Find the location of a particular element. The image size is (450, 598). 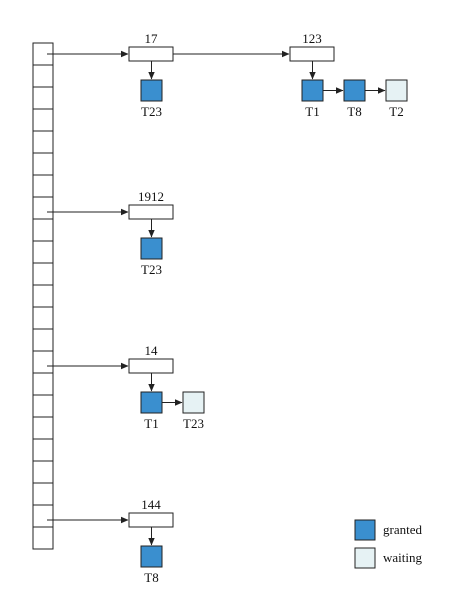

lock-object-id: 1912 is located at coordinates (151, 196).